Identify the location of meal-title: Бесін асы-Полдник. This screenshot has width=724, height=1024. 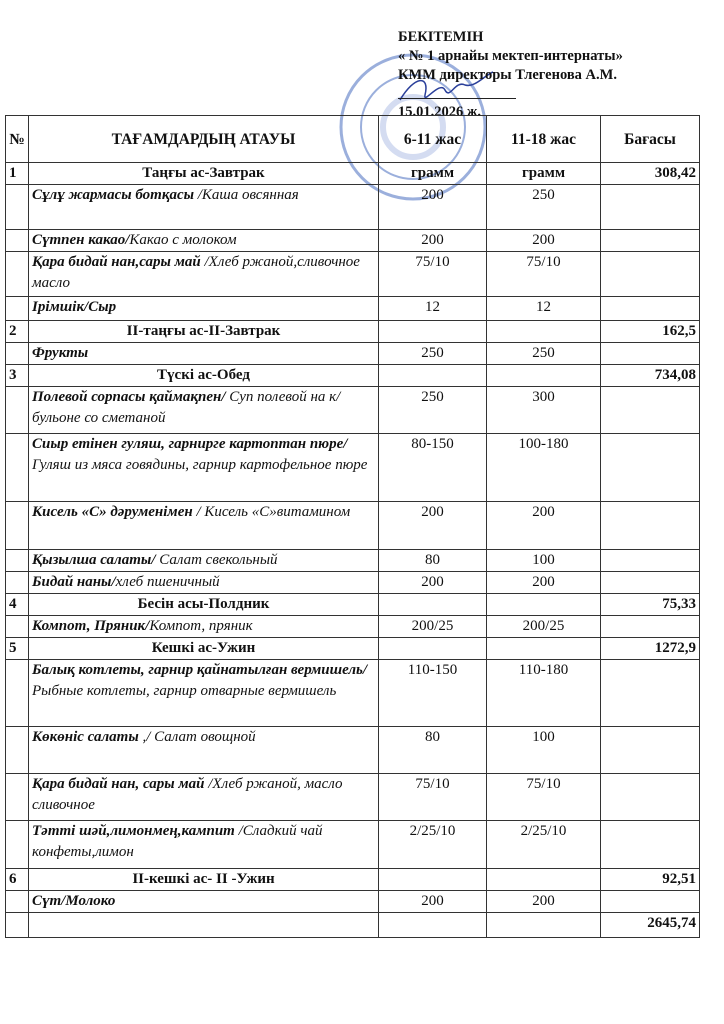
(203, 604).